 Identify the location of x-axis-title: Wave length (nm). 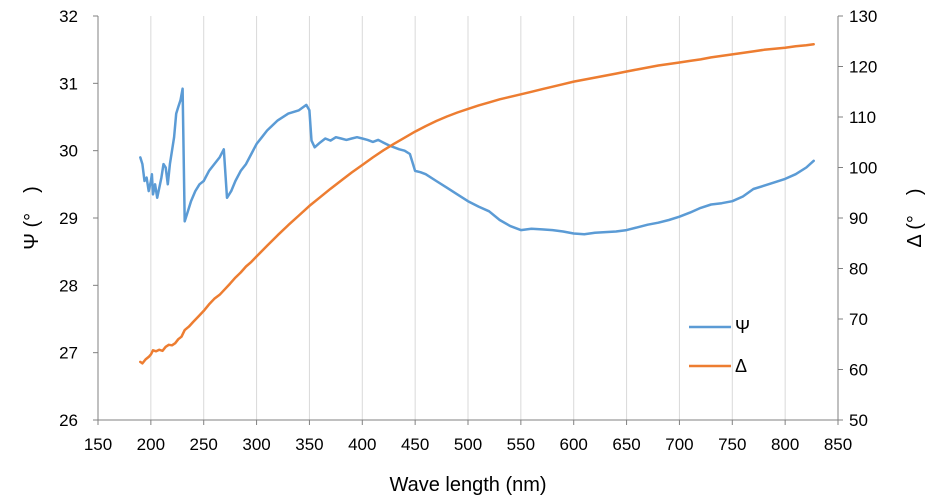
(467, 485).